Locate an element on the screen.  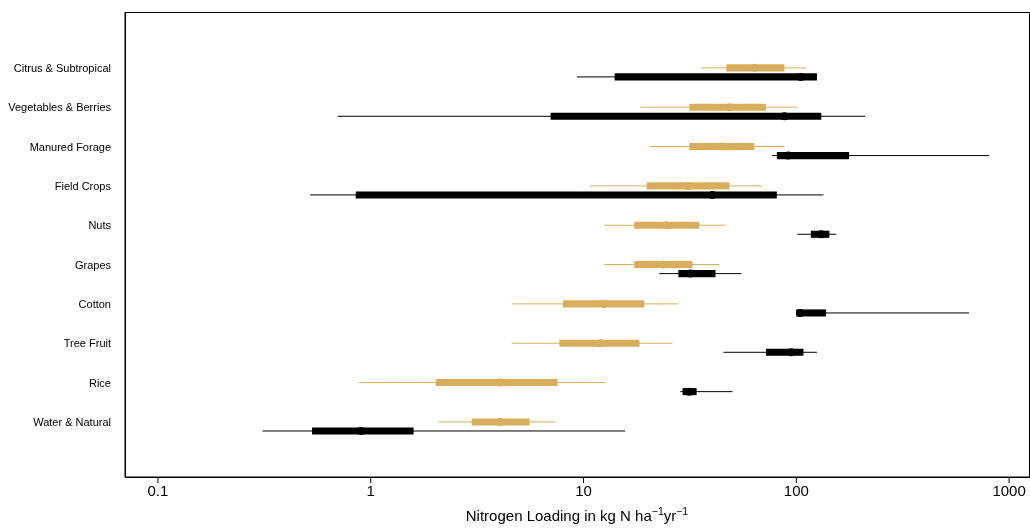
x-tick-label: 0.1 is located at coordinates (158, 490).